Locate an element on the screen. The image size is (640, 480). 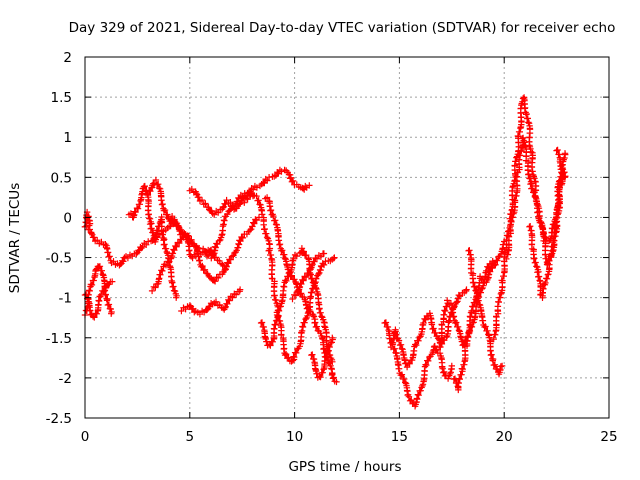
y-axis-label: SDTVAR / TECUs is located at coordinates (15, 238).